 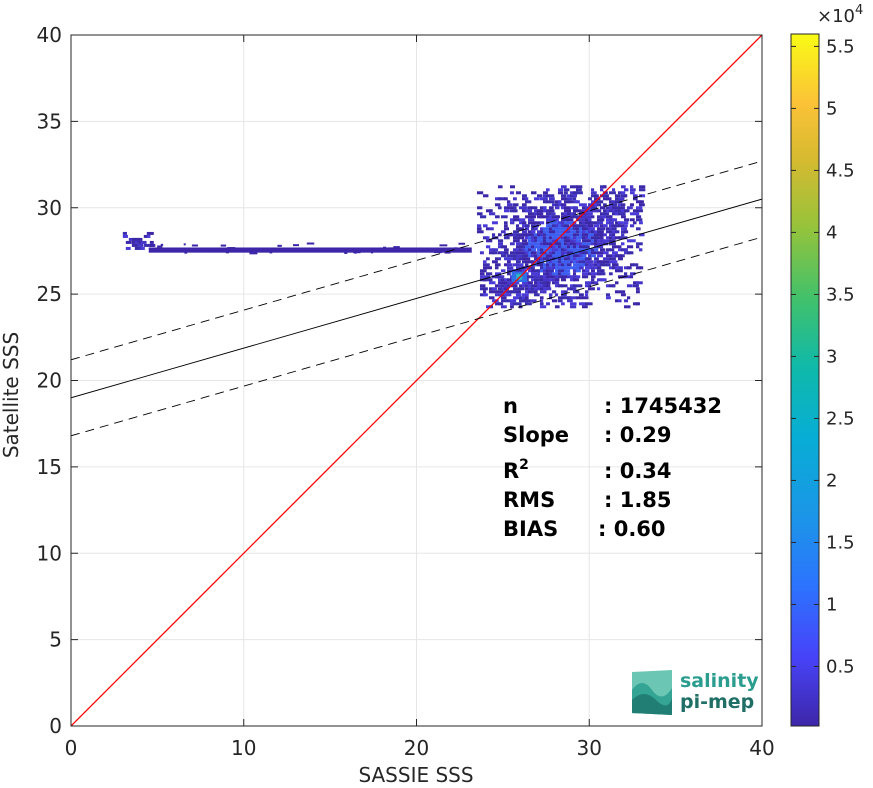 What do you see at coordinates (831, 356) in the screenshot?
I see `colorbar-tick-label: 3` at bounding box center [831, 356].